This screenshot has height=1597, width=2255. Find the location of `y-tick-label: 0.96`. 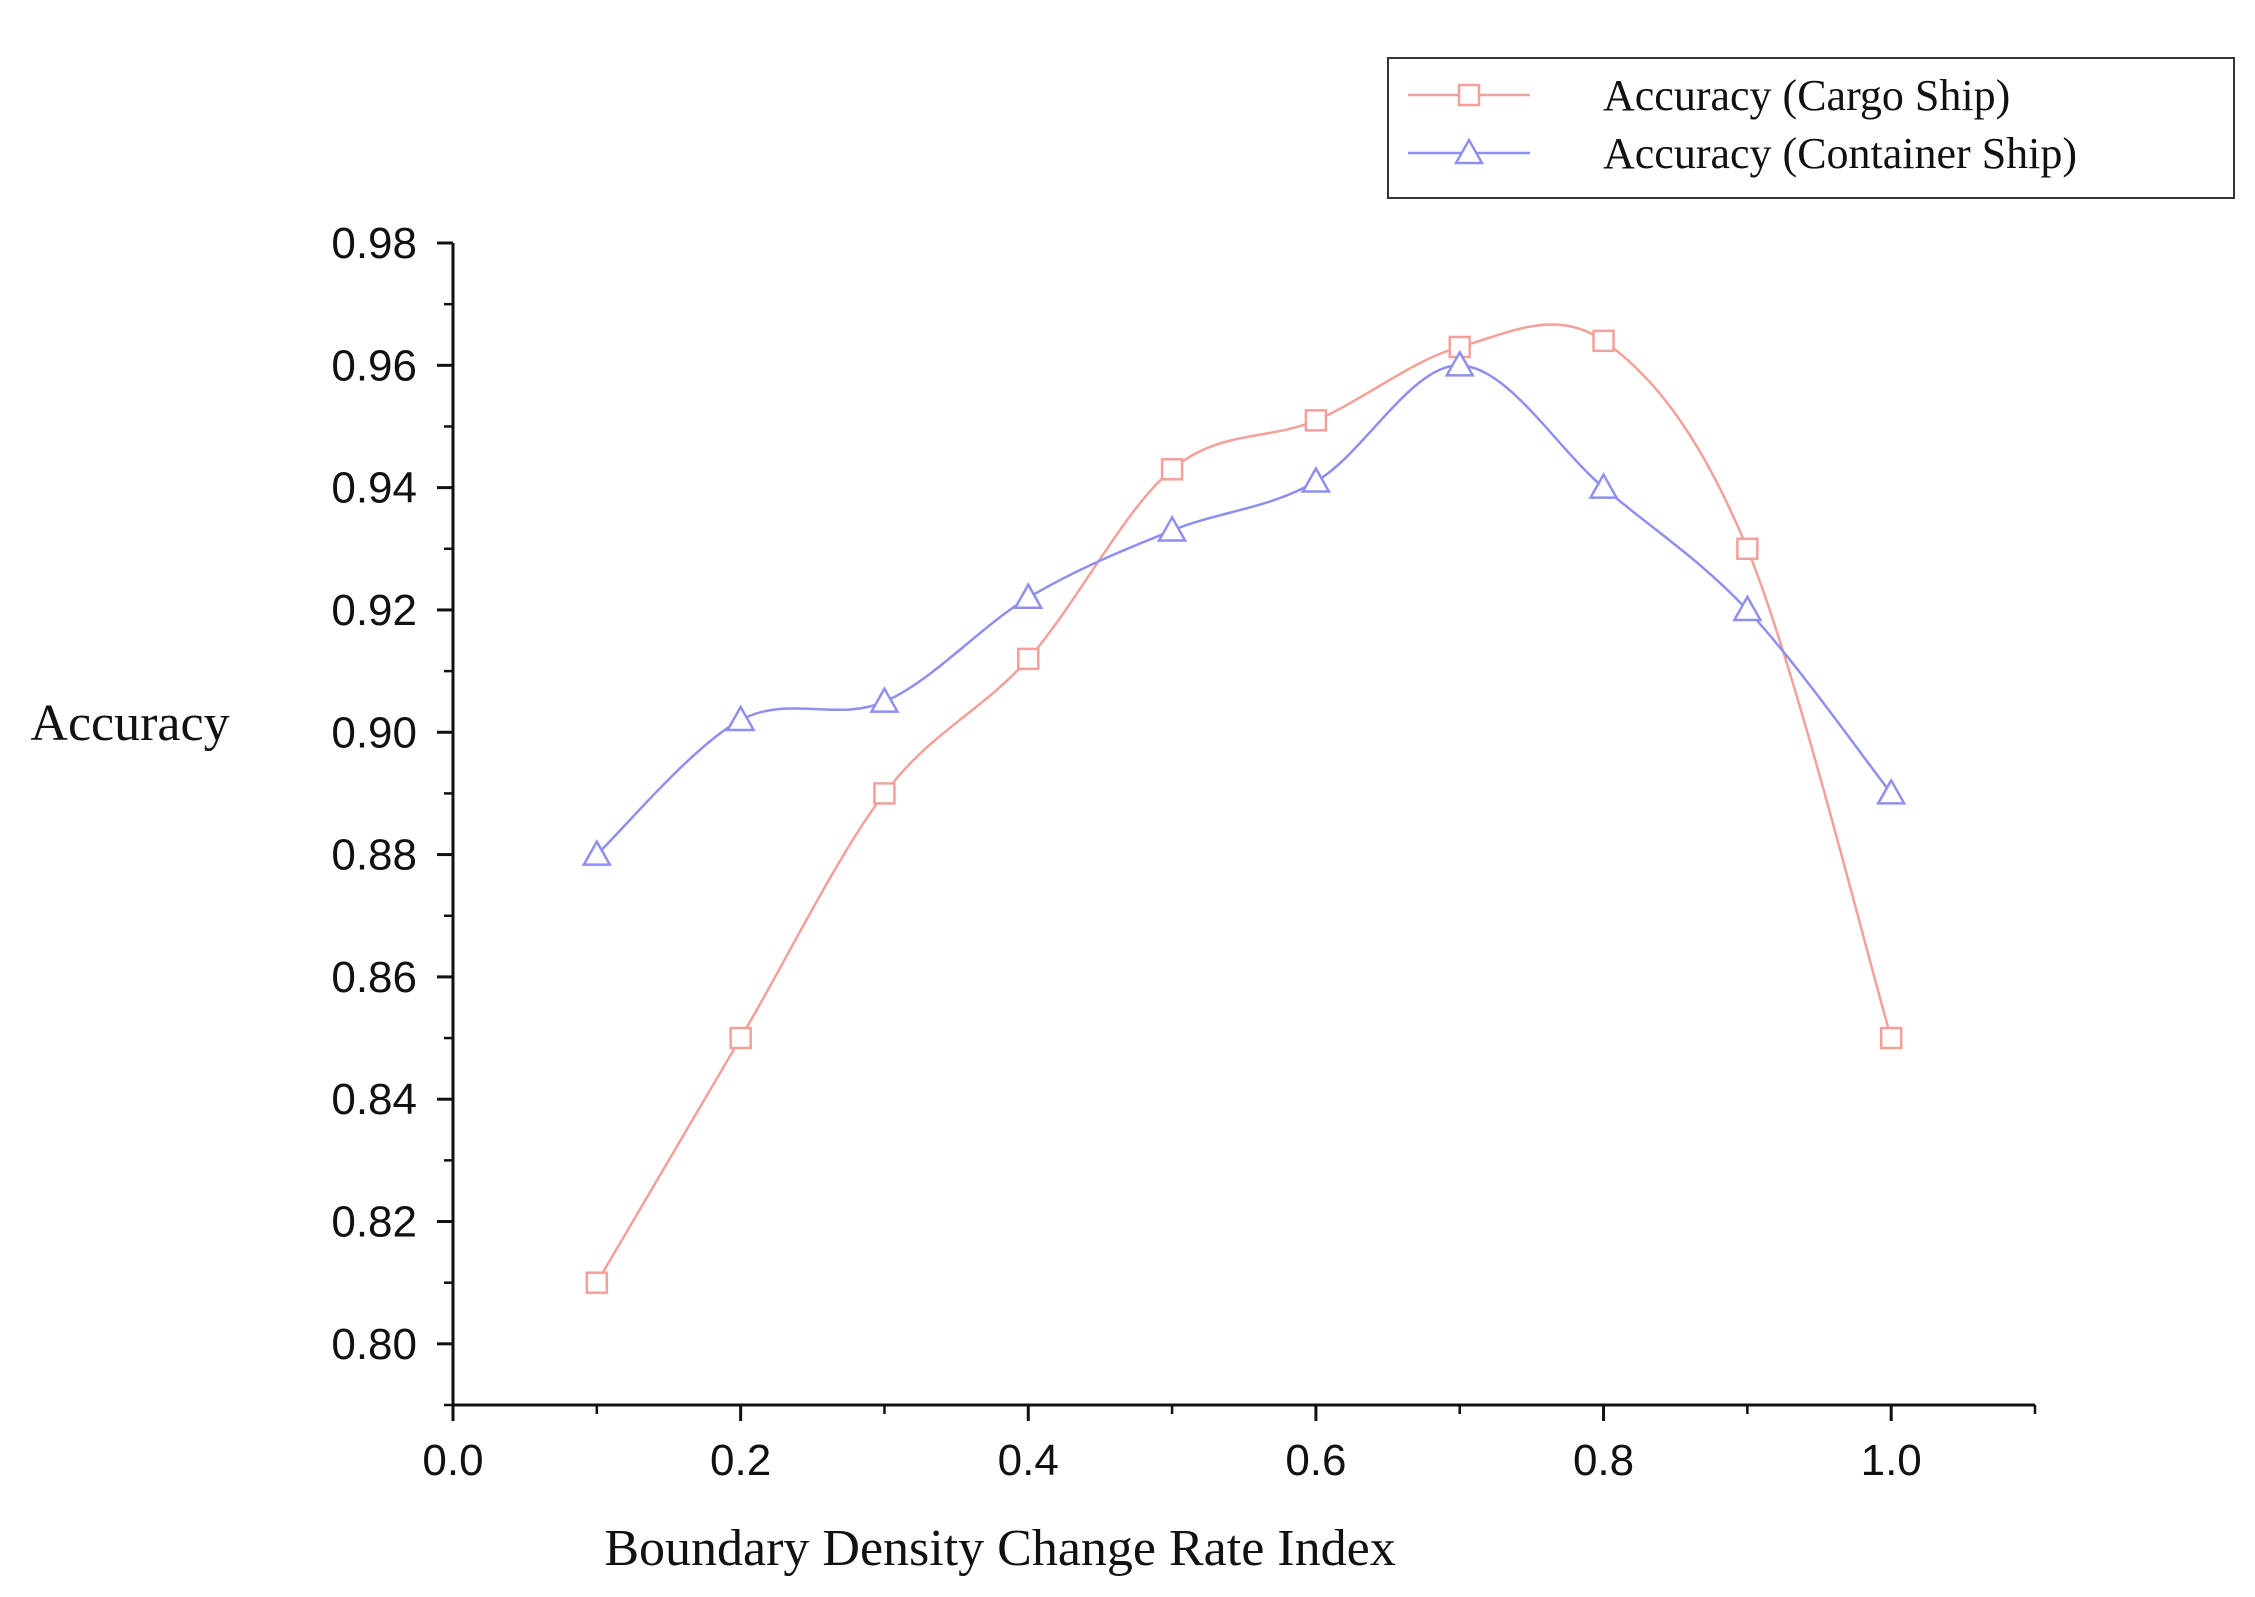

y-tick-label: 0.96 is located at coordinates (374, 365).